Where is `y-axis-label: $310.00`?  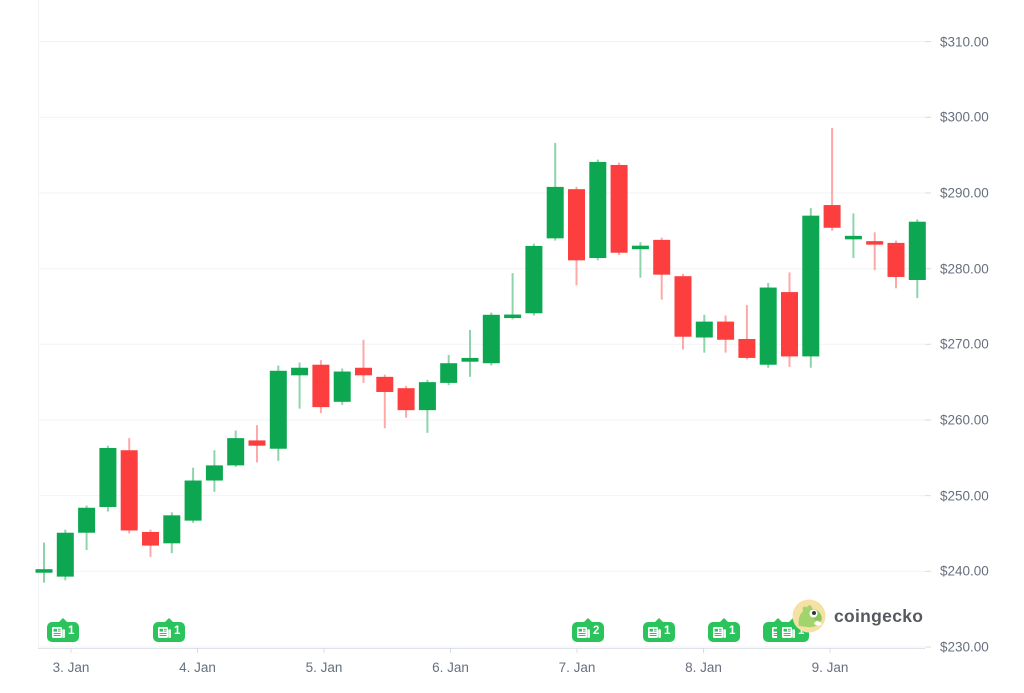 y-axis-label: $310.00 is located at coordinates (964, 42).